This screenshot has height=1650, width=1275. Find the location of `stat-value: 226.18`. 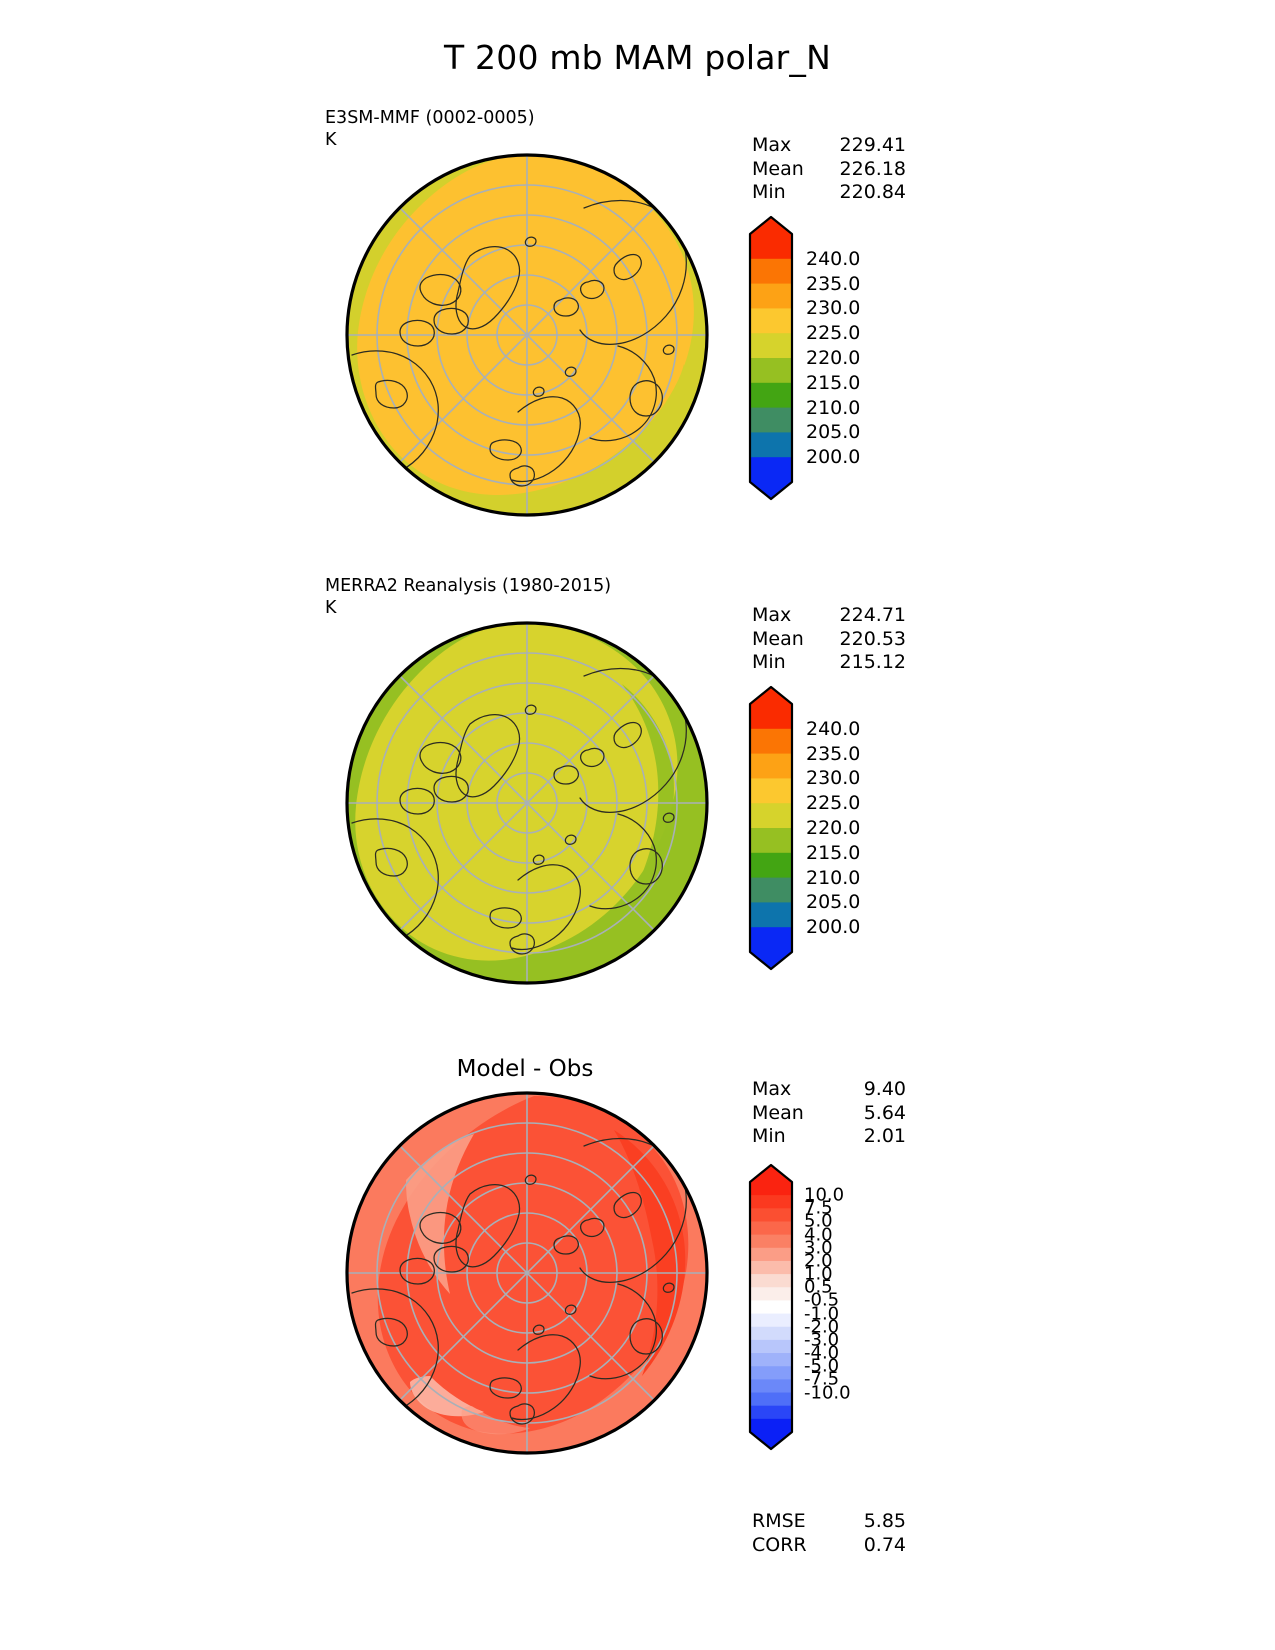

stat-value: 226.18 is located at coordinates (872, 168).